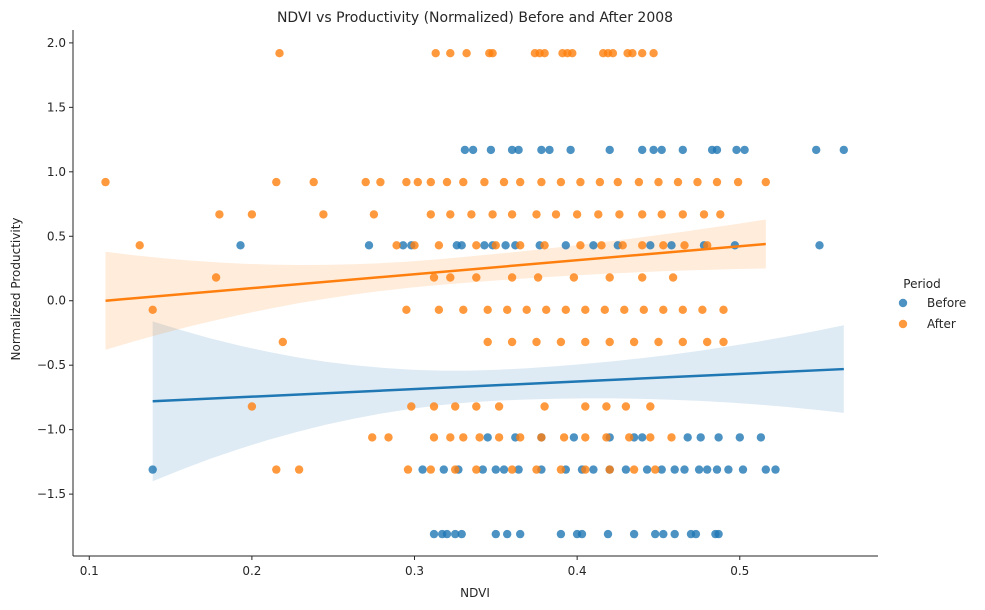 The width and height of the screenshot is (985, 610). I want to click on x-tick-label: 0.3, so click(414, 571).